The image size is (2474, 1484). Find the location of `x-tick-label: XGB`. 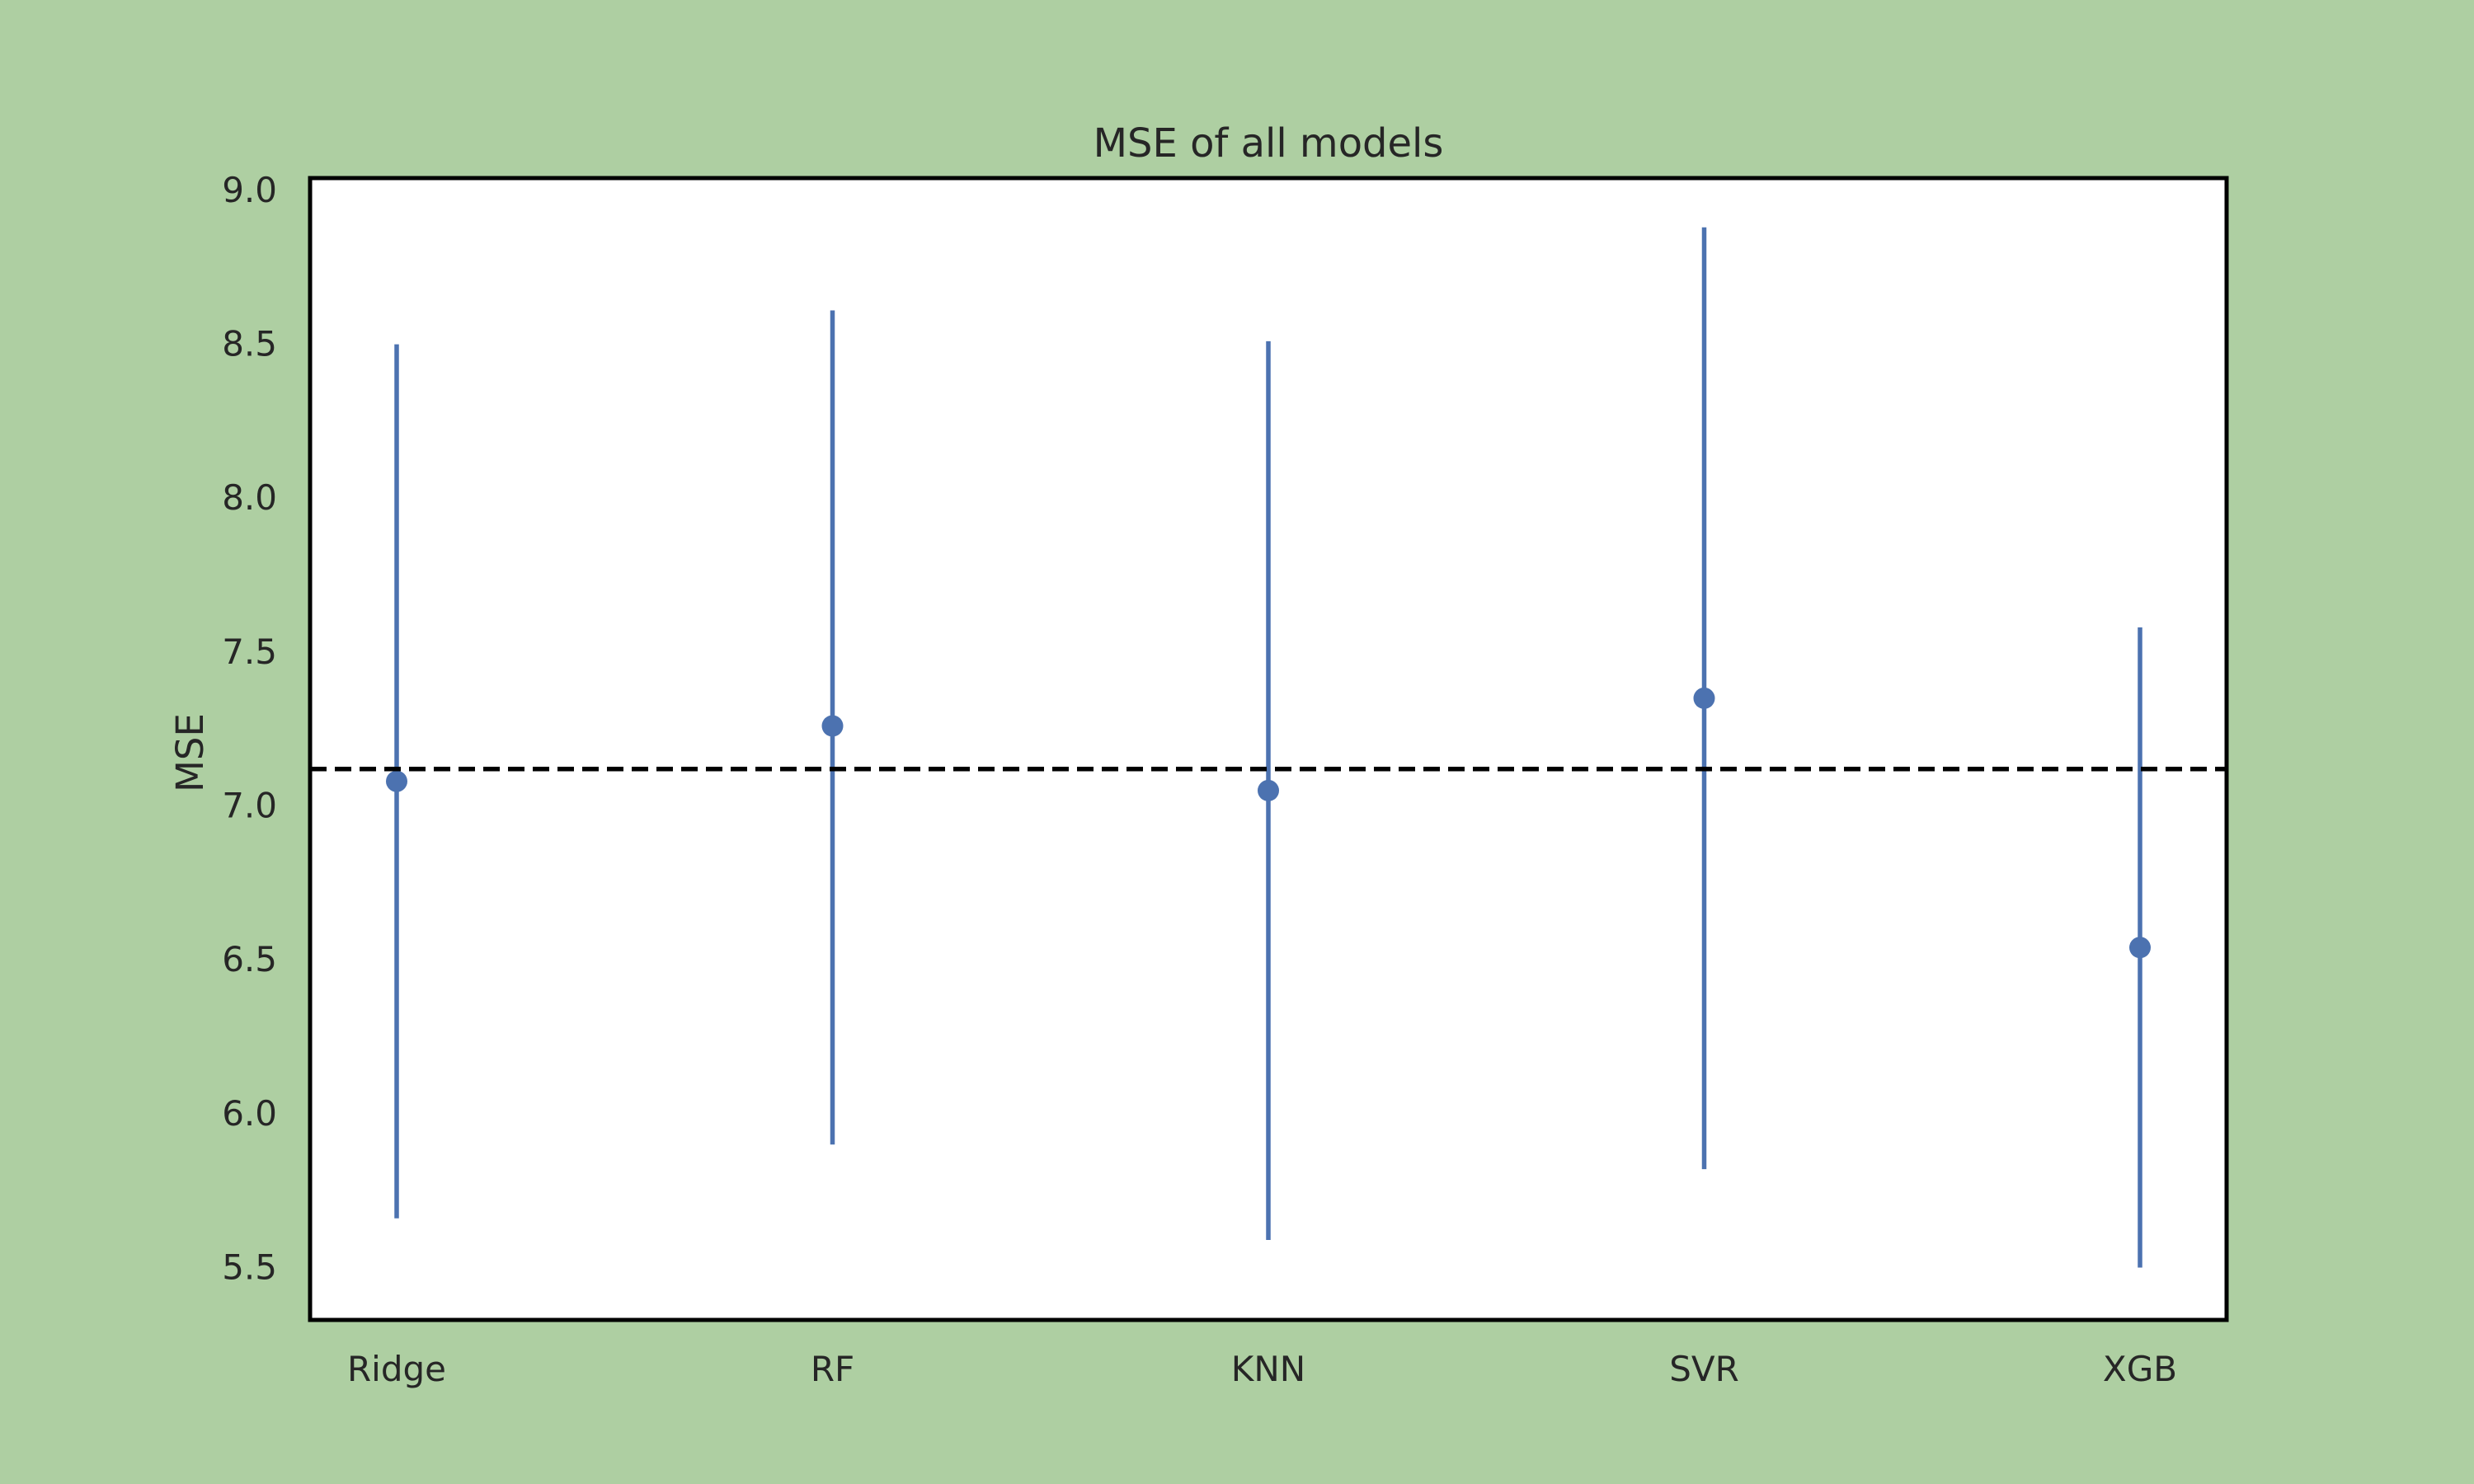

x-tick-label: XGB is located at coordinates (2140, 1369).